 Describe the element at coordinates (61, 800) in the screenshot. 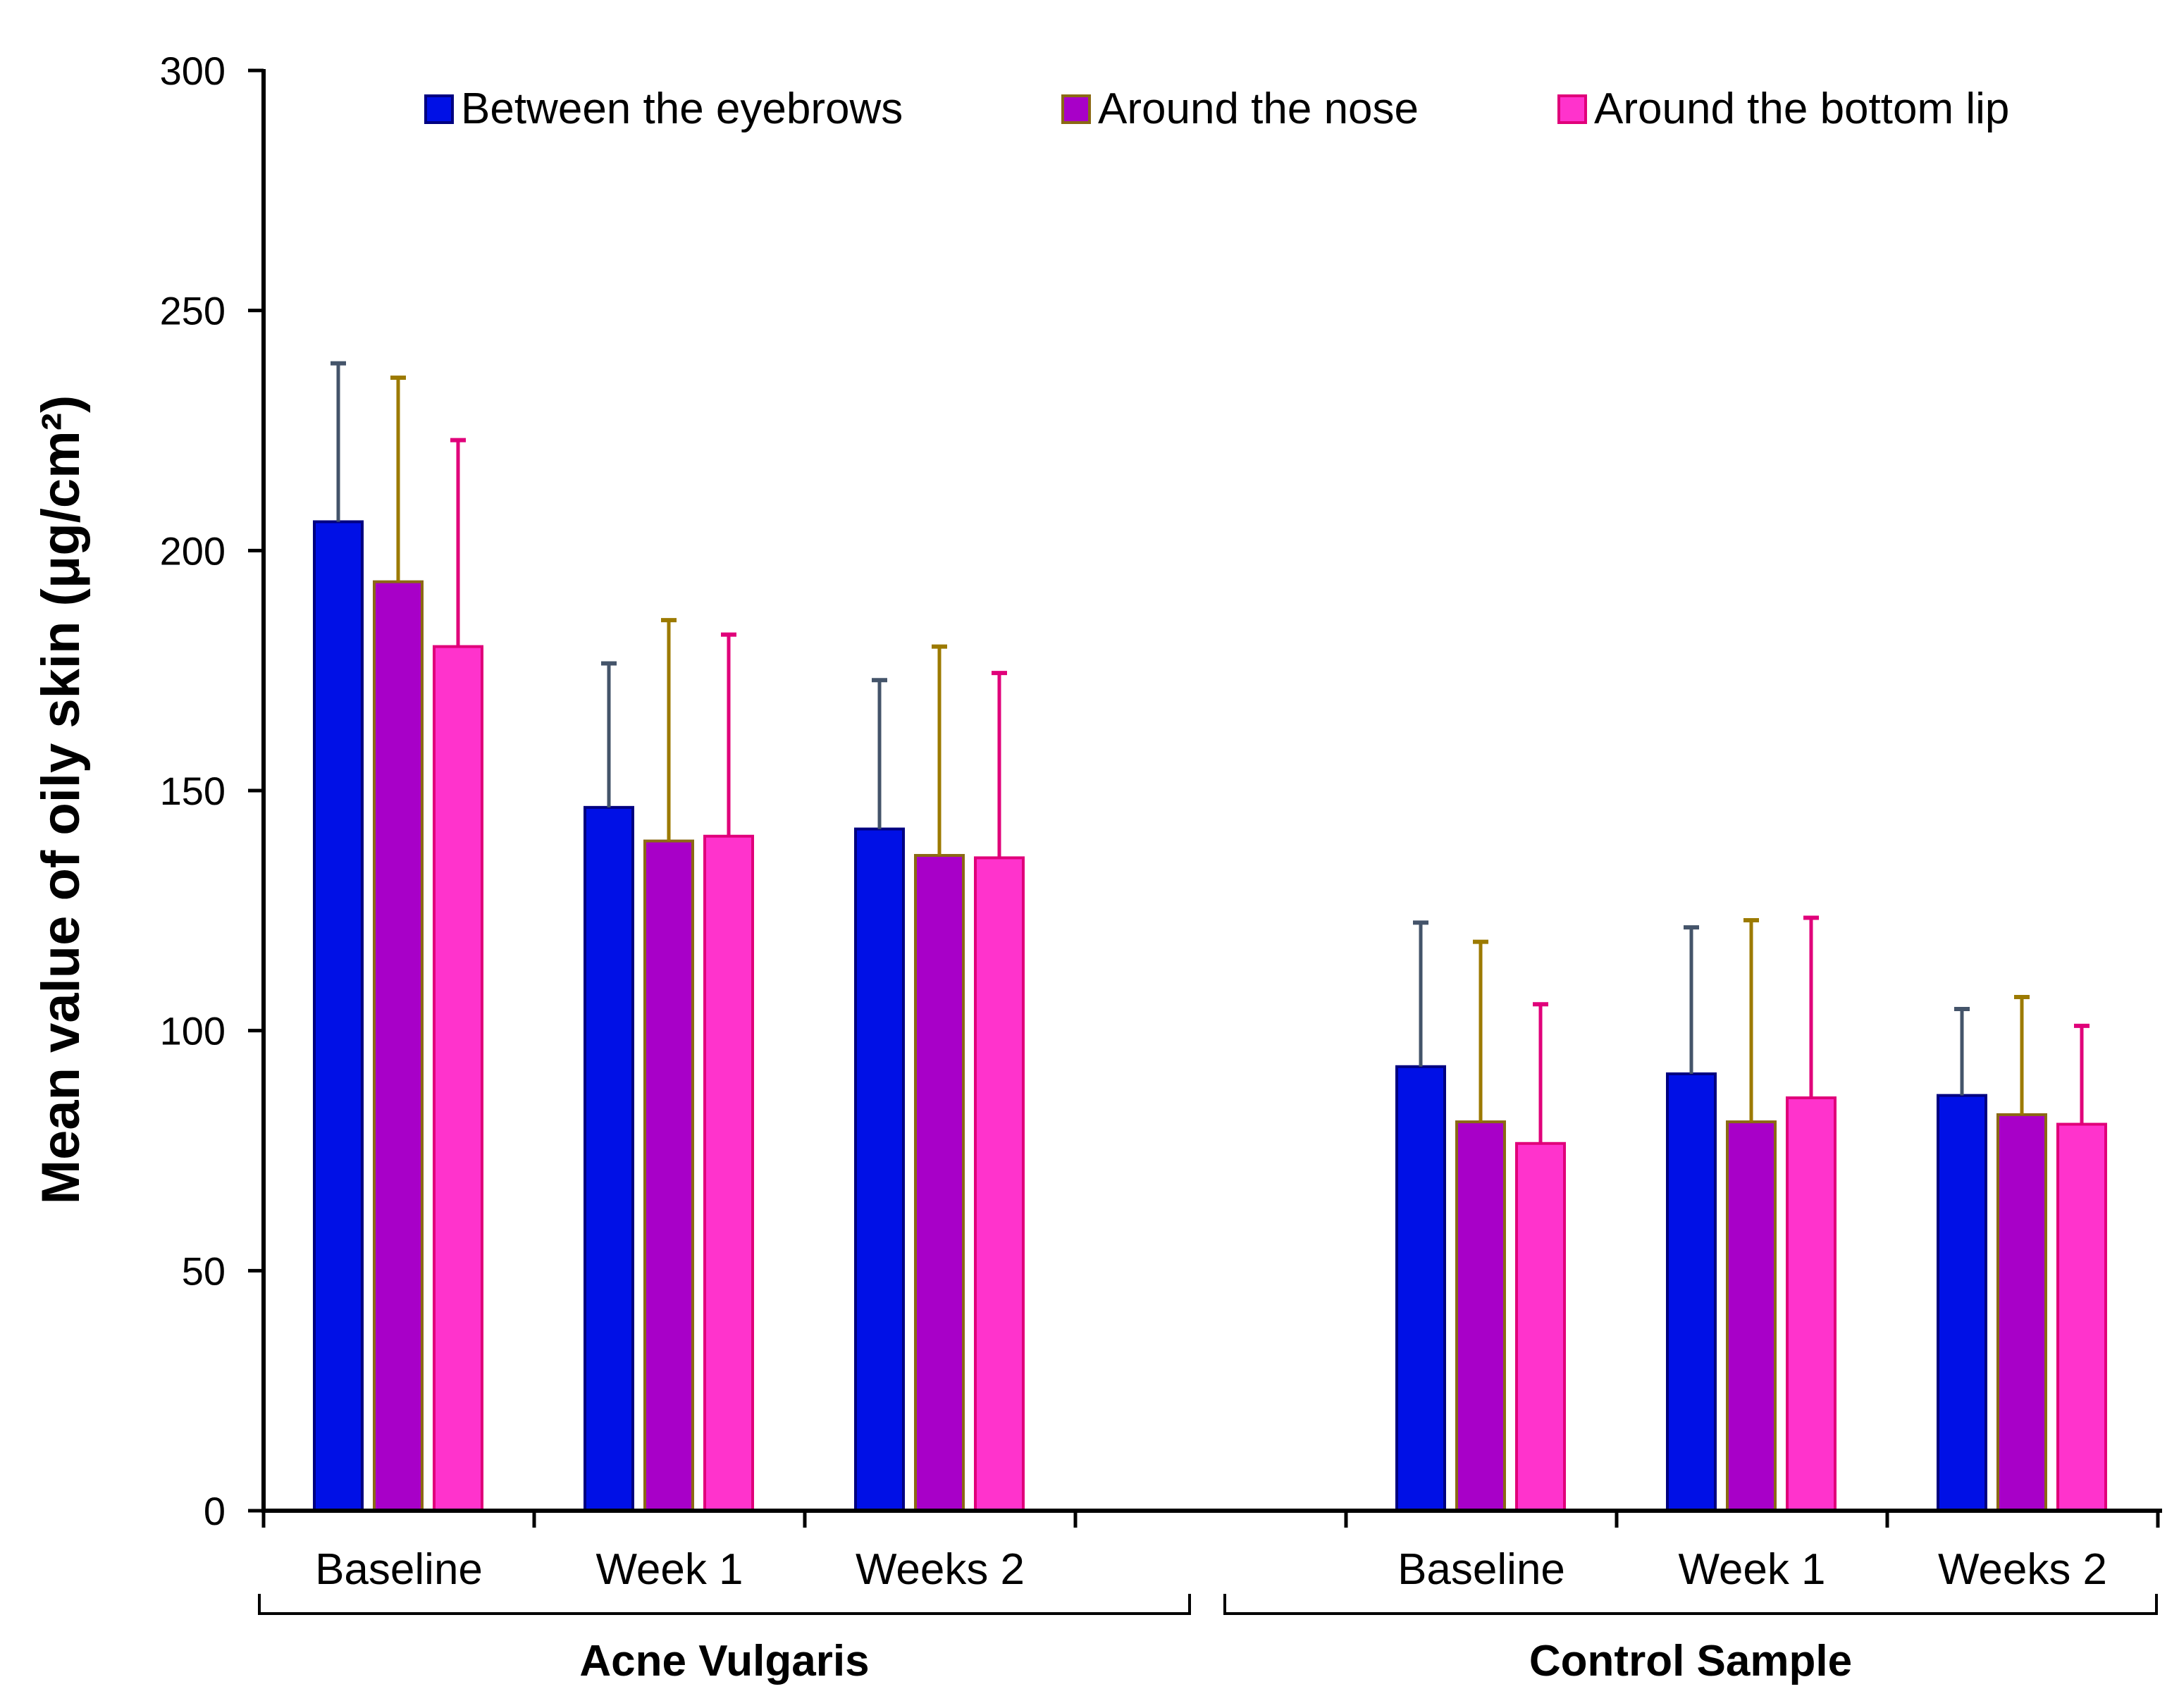

I see `y-axis-title: Mean value of oily skin (μg/cm²)` at that location.